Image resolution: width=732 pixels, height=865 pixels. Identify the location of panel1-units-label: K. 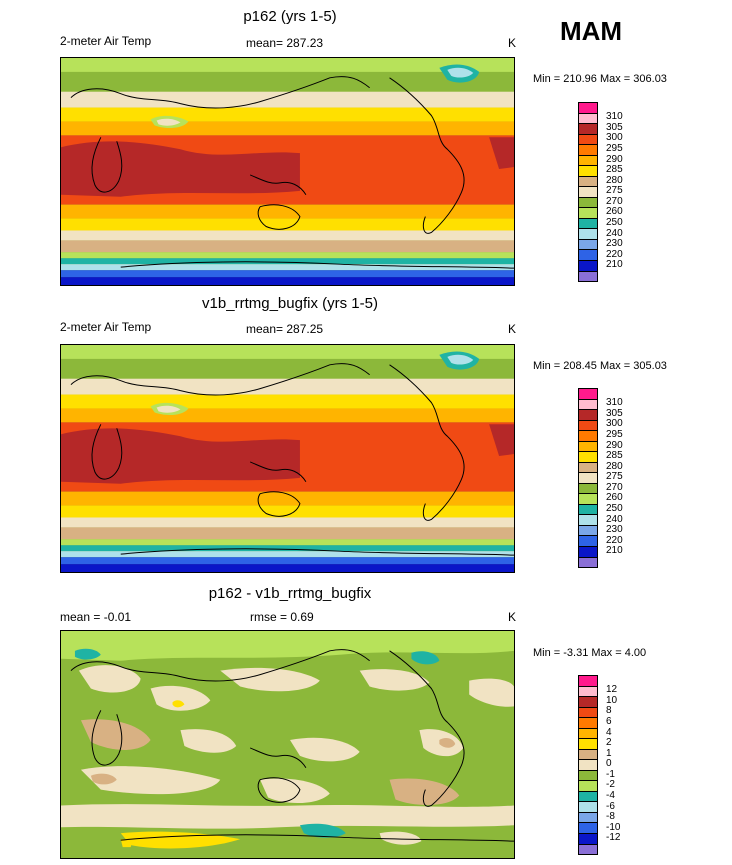
(512, 43).